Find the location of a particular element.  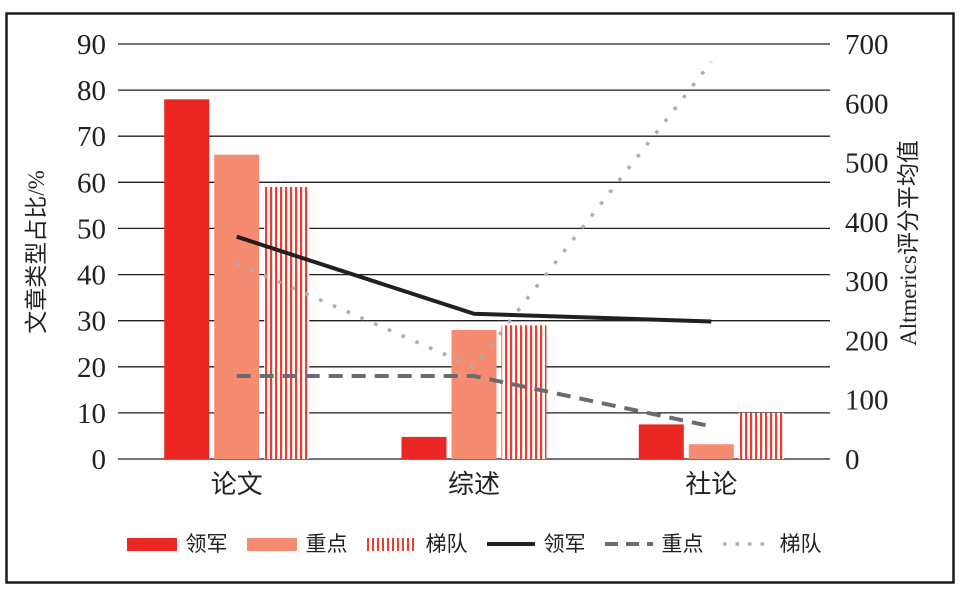

left-tick-label: 30 is located at coordinates (91, 322).